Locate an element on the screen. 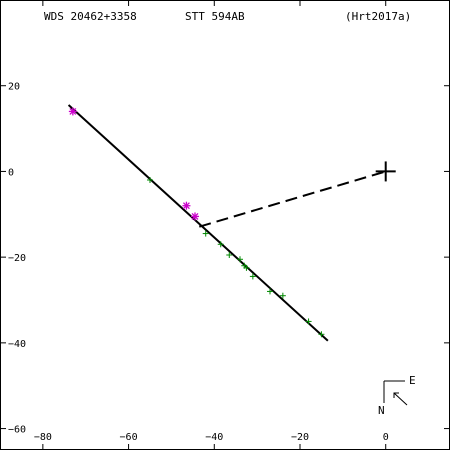 This screenshot has height=450, width=450. y-tick-label: −60 is located at coordinates (17, 430).